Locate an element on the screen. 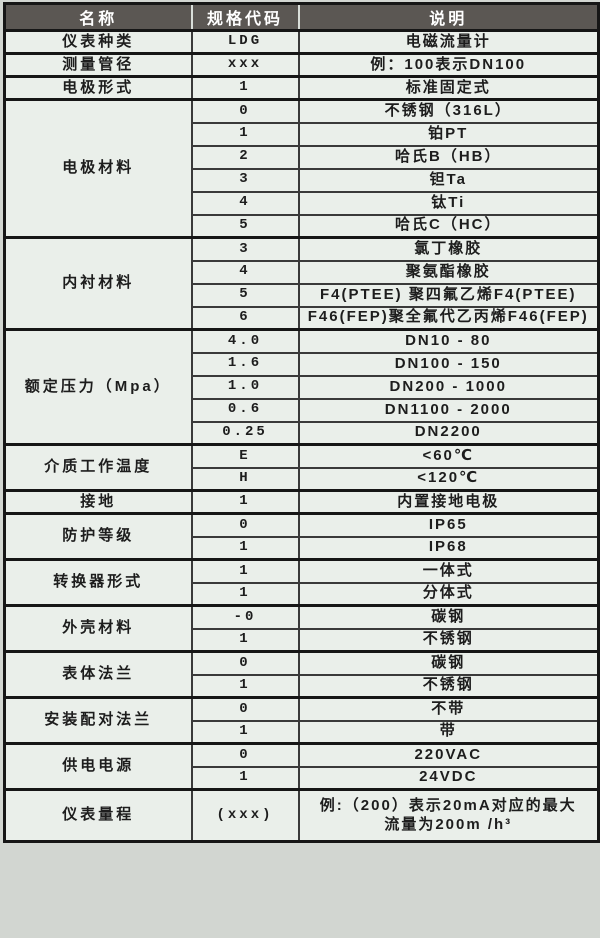  spec-description-cell: 例:（200）表示20mA对应的最大 流量为200m /h³ is located at coordinates (448, 815).